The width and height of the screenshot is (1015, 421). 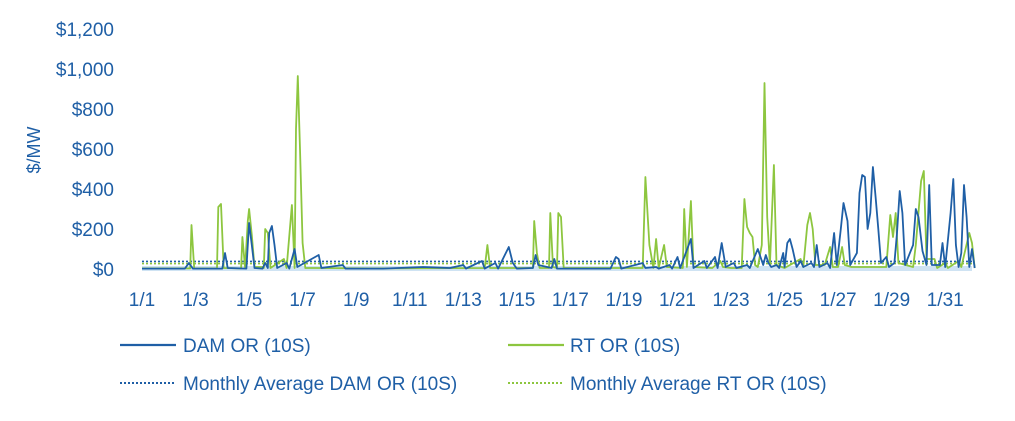 I want to click on x-tick-label: 1/7, so click(x=302, y=300).